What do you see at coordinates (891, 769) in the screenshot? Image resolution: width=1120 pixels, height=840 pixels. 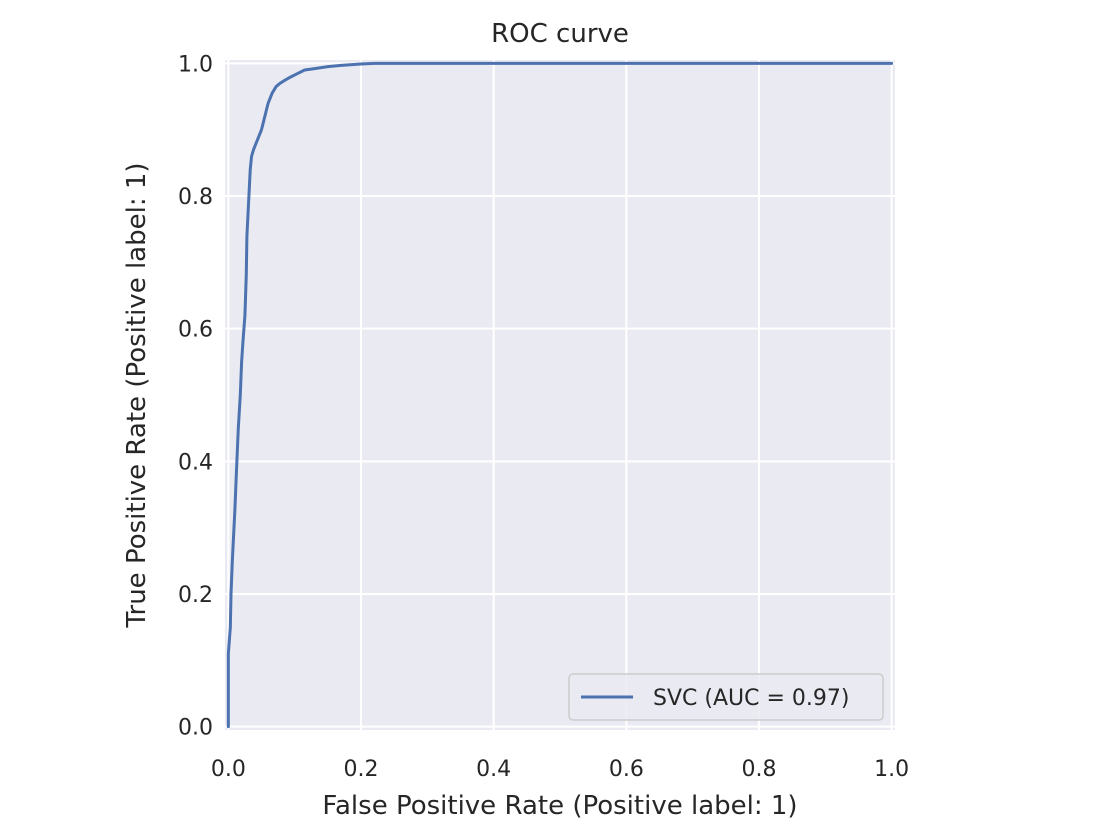 I see `x-tick-label: 1.0` at bounding box center [891, 769].